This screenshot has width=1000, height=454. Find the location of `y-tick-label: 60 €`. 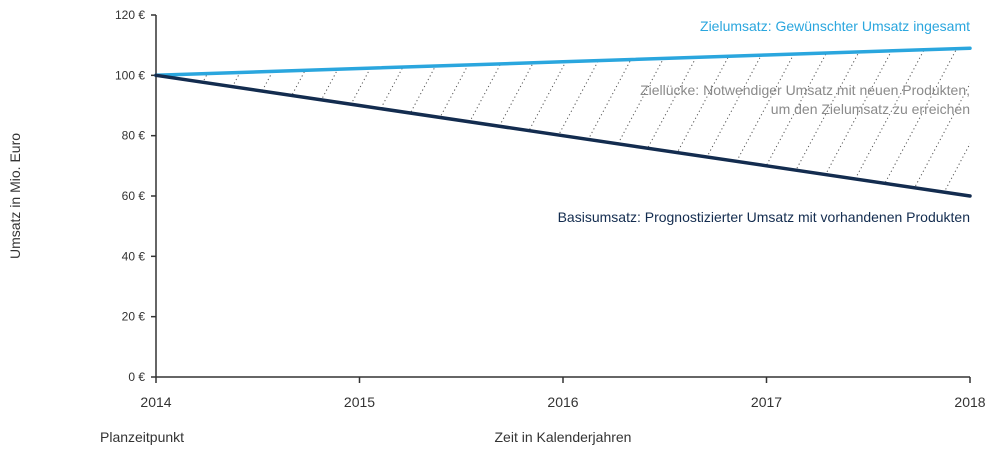

y-tick-label: 60 € is located at coordinates (134, 196).